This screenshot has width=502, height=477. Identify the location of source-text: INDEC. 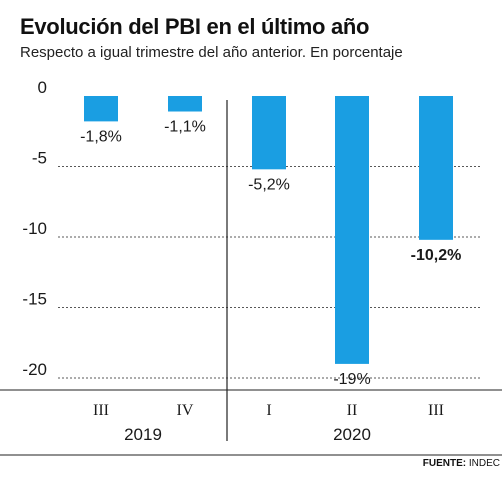
(484, 463).